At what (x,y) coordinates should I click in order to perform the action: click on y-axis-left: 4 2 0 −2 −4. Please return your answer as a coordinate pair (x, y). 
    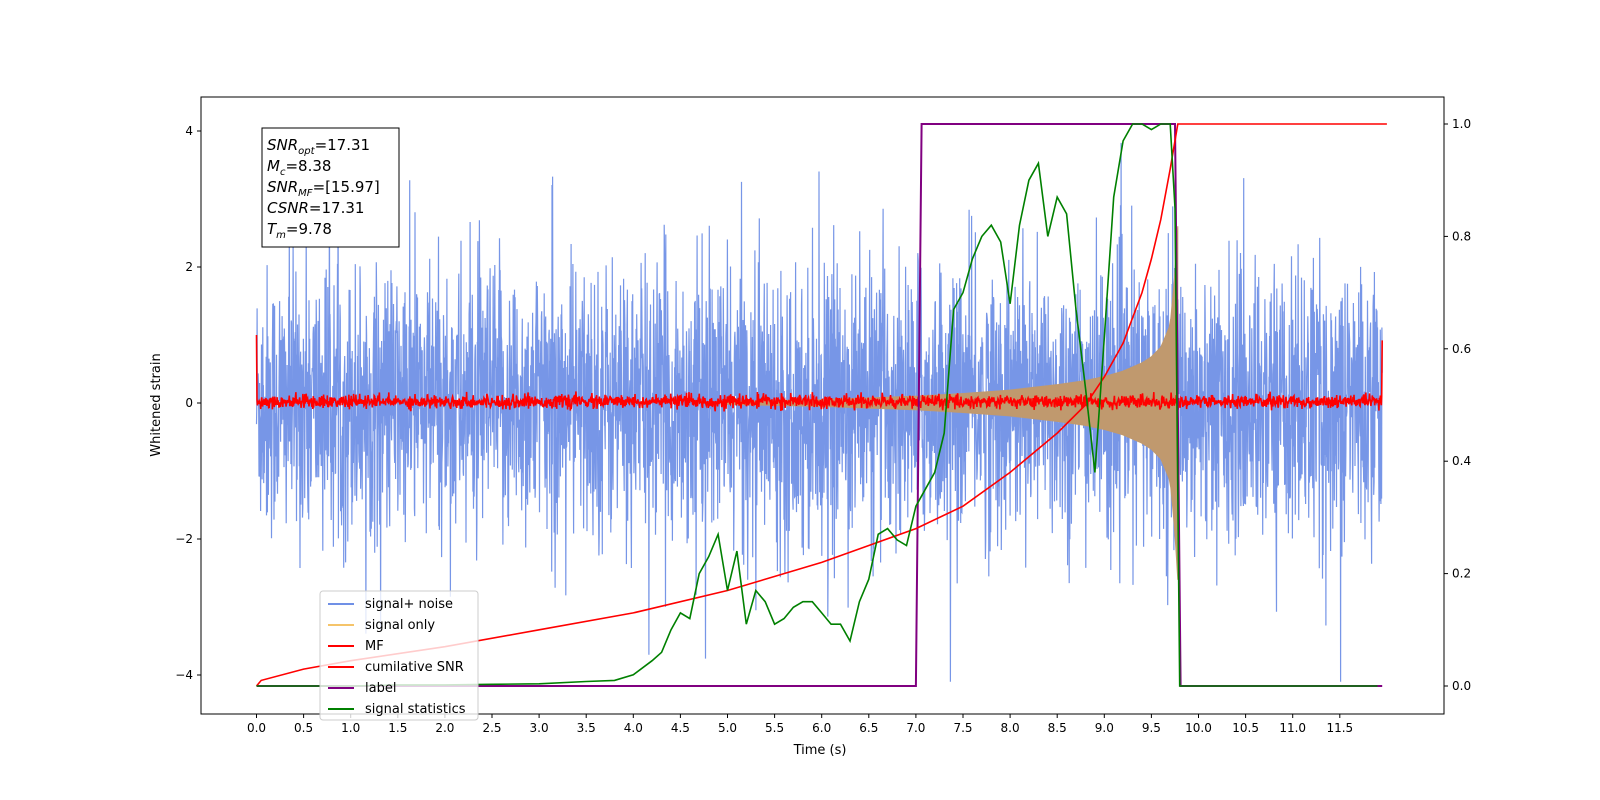
    Looking at the image, I should click on (188, 403).